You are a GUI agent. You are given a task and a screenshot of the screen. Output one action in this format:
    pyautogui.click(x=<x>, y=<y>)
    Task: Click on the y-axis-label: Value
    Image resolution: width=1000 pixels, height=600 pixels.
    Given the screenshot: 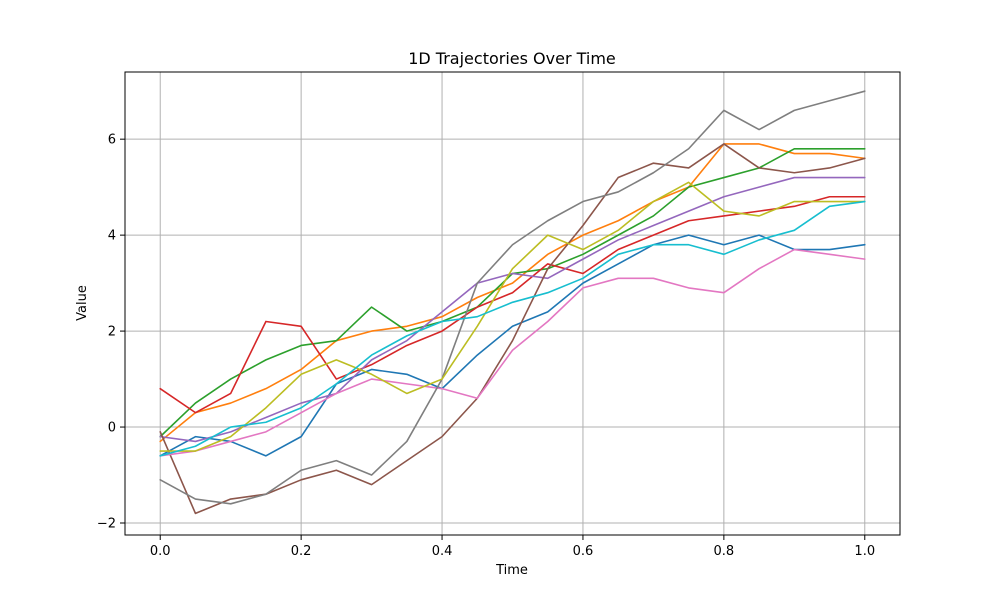 What is the action you would take?
    pyautogui.click(x=82, y=303)
    